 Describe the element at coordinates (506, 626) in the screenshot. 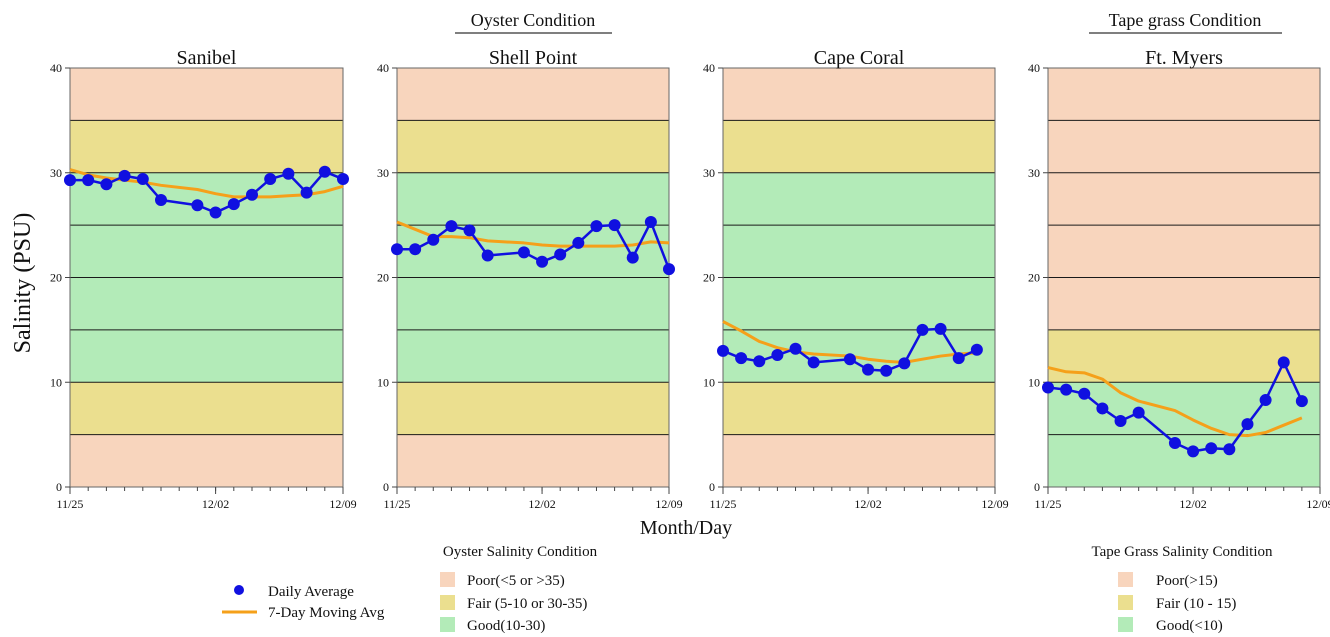

I see `oyster-legend-good-label: Good(10-30)` at that location.